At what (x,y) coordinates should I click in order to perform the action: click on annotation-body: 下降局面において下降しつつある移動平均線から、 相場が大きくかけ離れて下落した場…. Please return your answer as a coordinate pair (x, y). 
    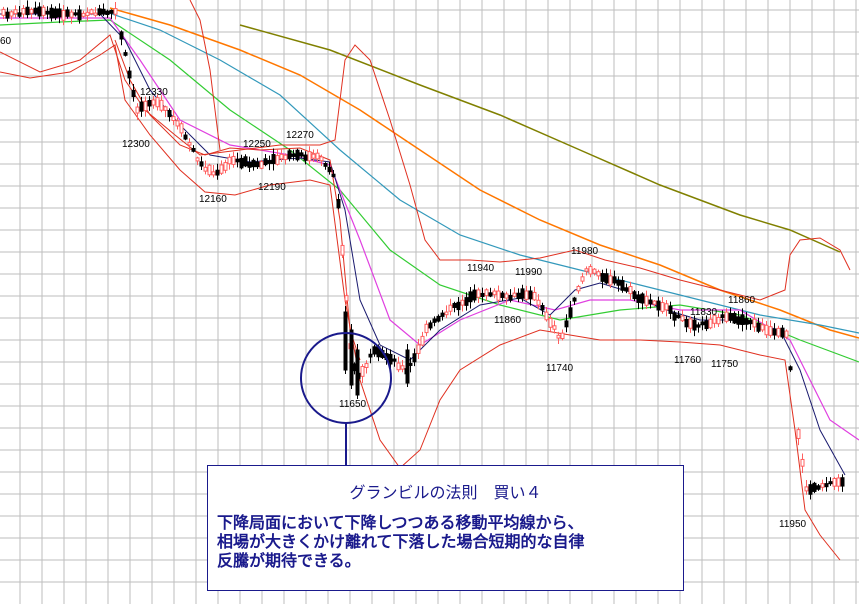
    Looking at the image, I should click on (448, 541).